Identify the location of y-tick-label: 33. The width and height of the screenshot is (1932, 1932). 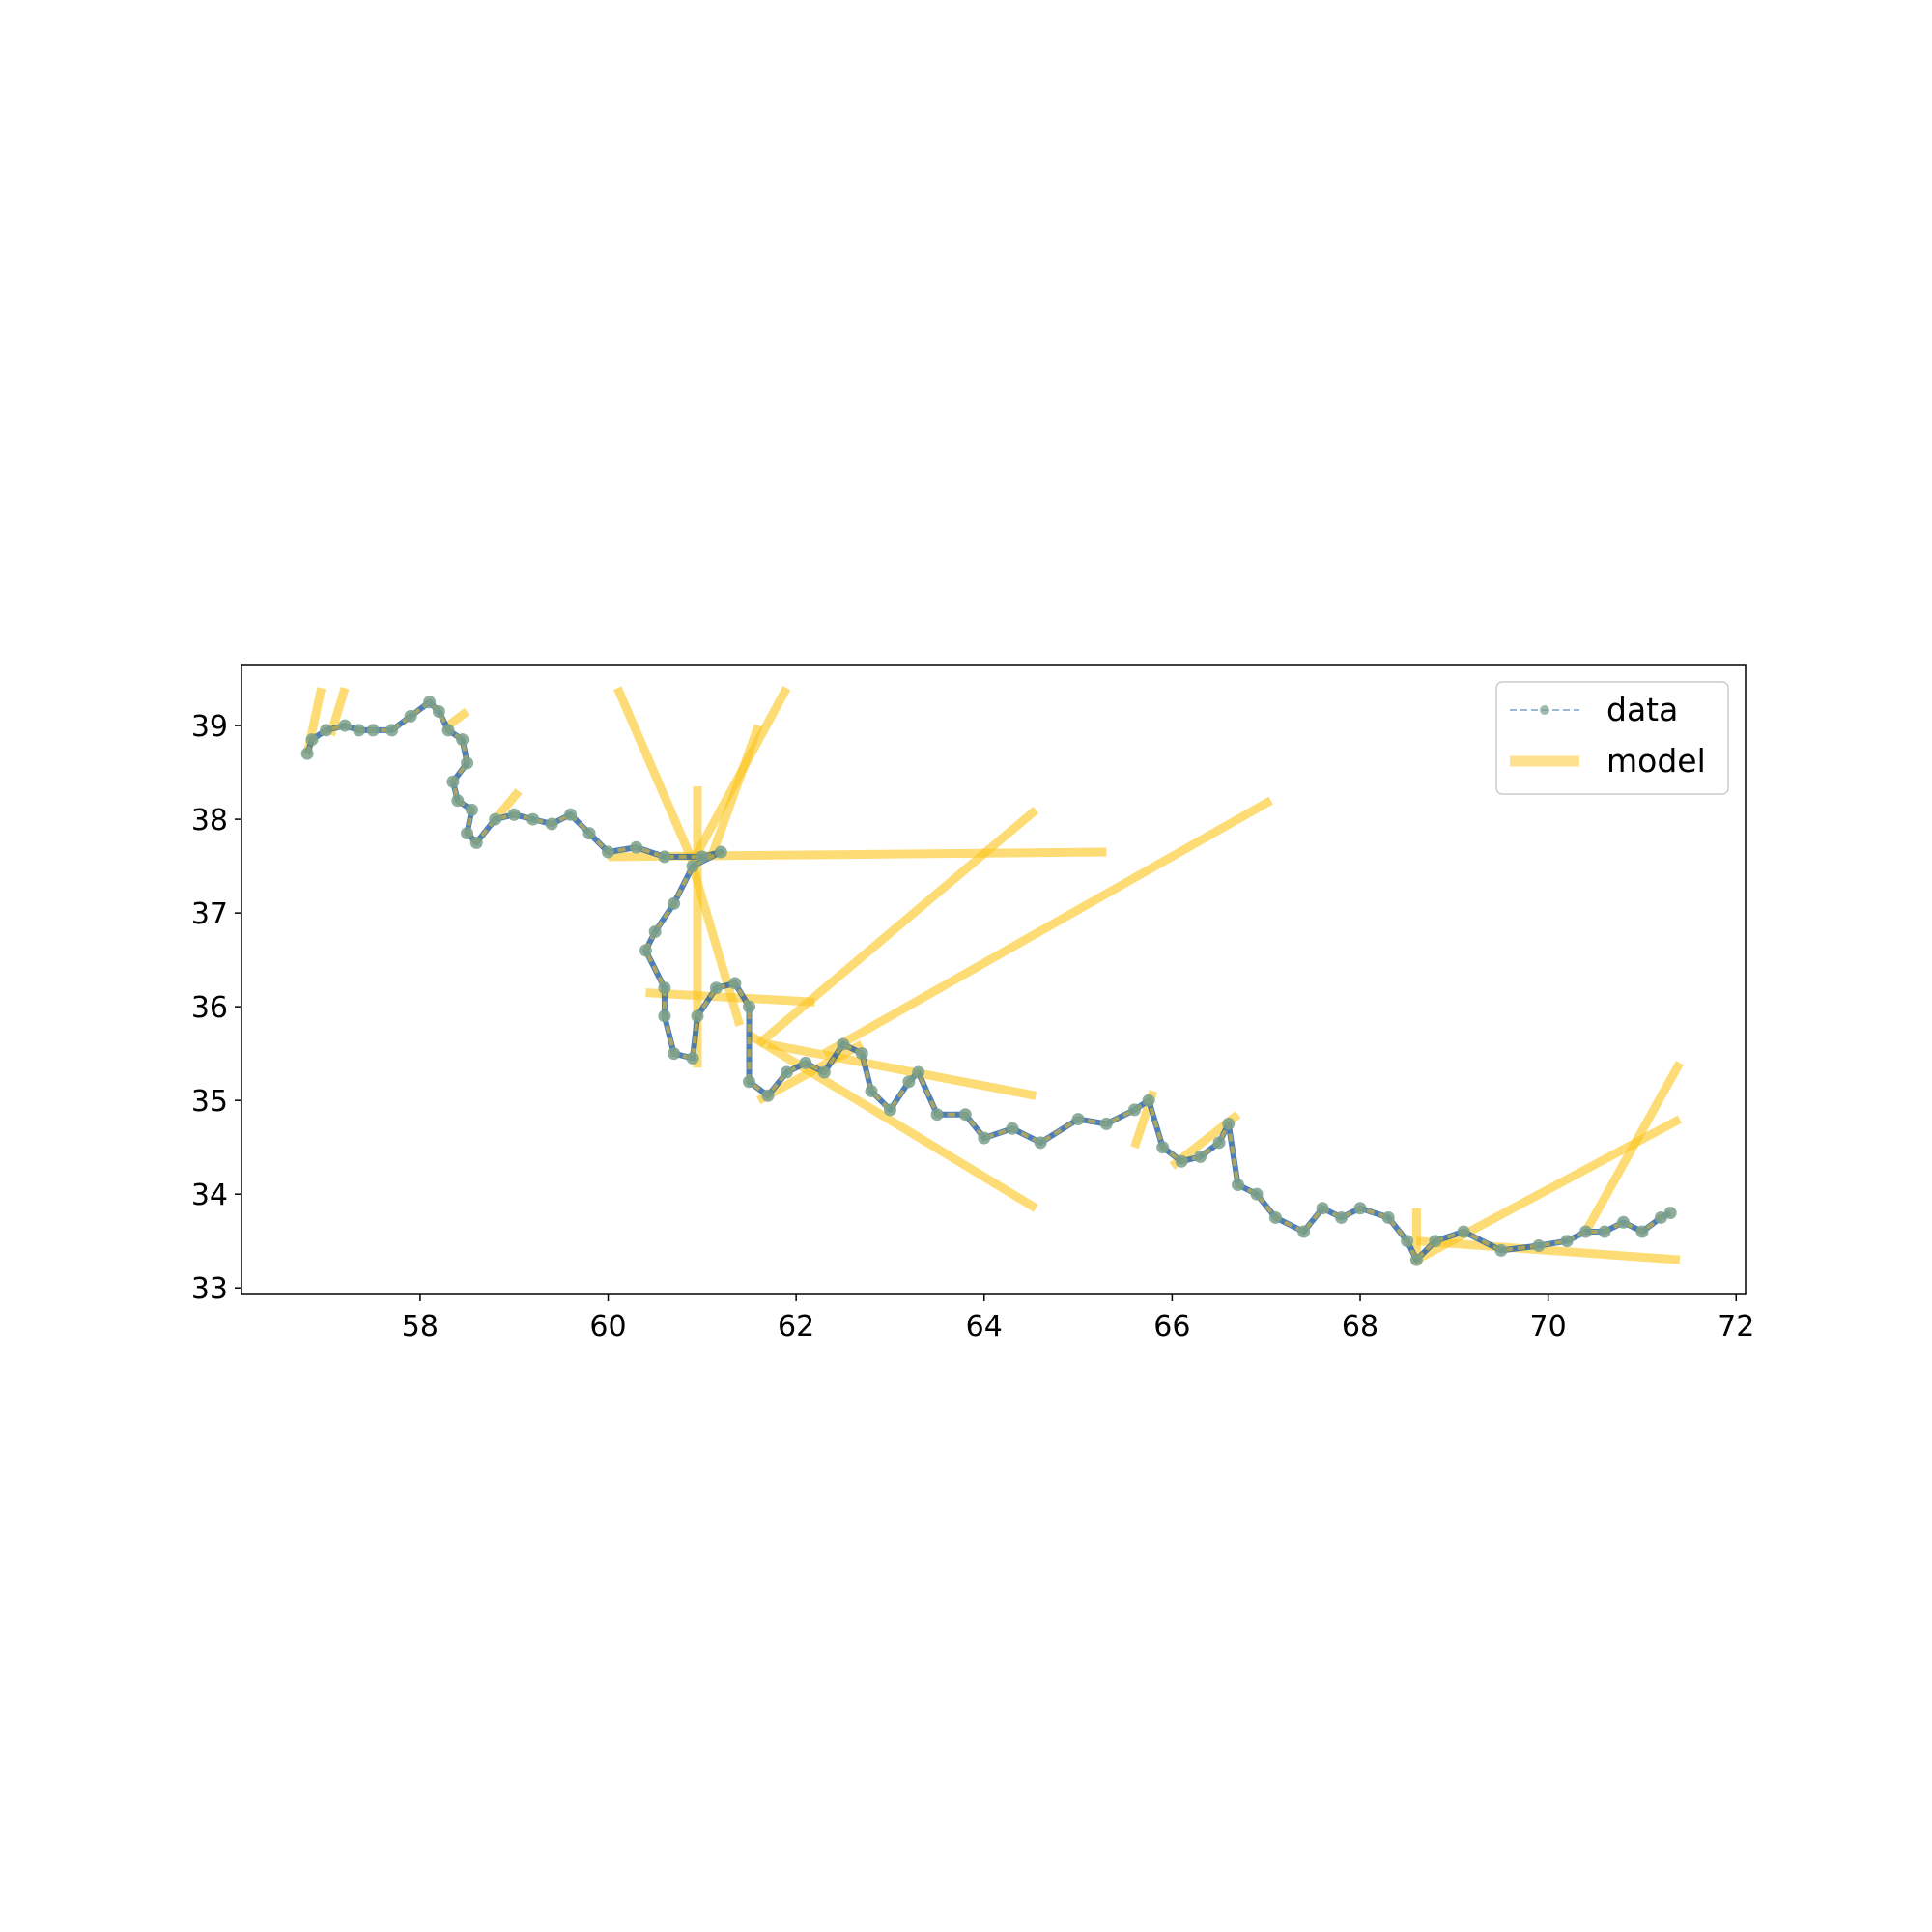
(209, 1289).